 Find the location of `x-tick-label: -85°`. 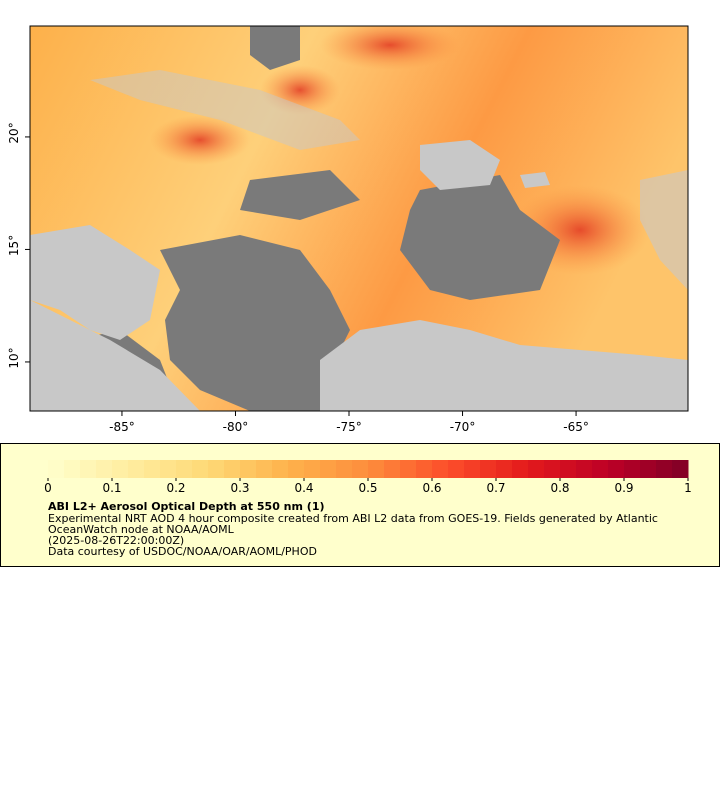

x-tick-label: -85° is located at coordinates (122, 427).